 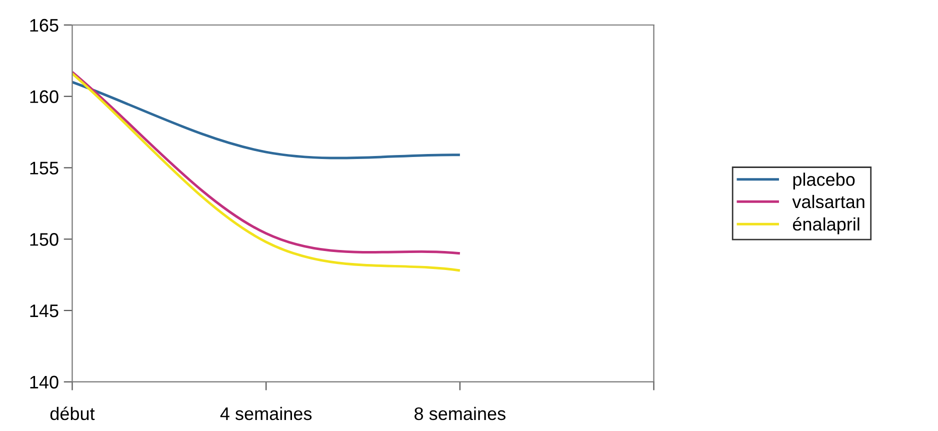 What do you see at coordinates (44, 382) in the screenshot?
I see `y-tick-label: 140` at bounding box center [44, 382].